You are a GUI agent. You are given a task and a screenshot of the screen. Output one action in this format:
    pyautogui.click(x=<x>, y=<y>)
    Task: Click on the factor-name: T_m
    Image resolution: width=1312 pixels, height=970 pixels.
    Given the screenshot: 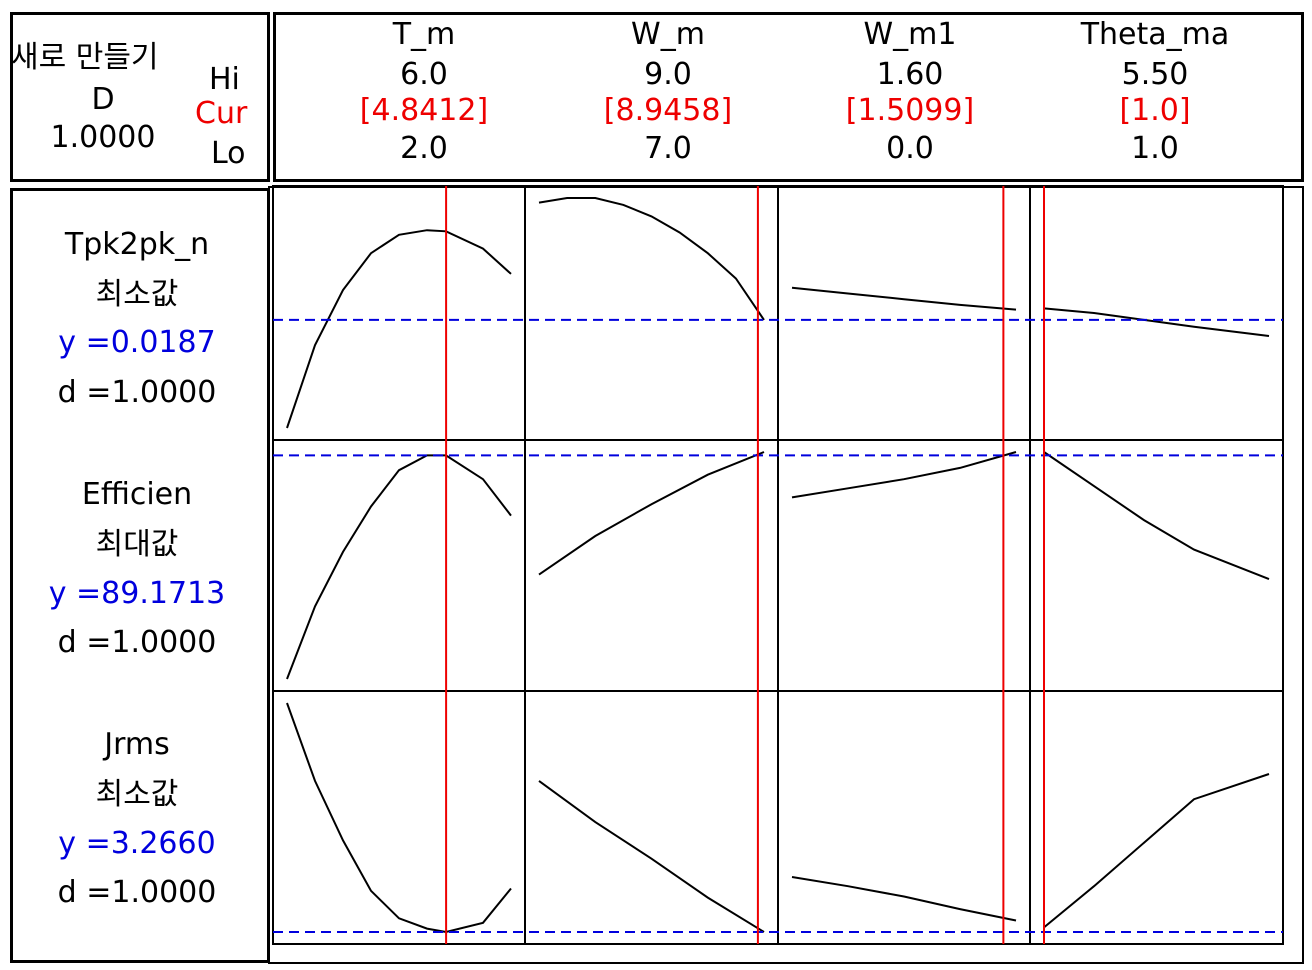 What is the action you would take?
    pyautogui.click(x=424, y=34)
    